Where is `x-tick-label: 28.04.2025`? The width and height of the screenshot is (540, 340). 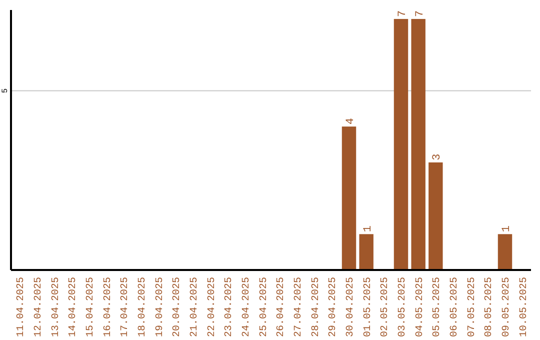
x-tick-label: 28.04.2025 is located at coordinates (316, 307).